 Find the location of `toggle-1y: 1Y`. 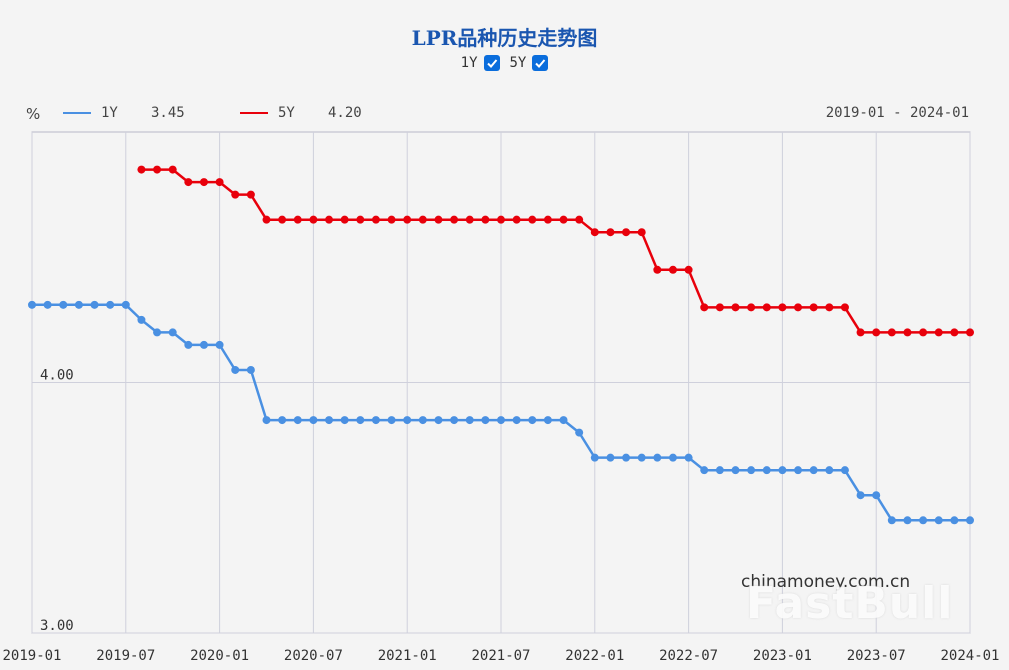

toggle-1y: 1Y is located at coordinates (480, 63).